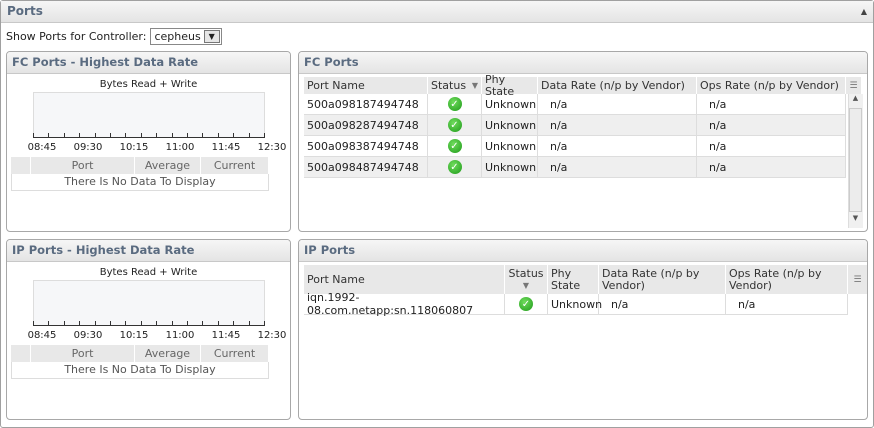  I want to click on table-row: 500a098287494748 ✓ Unknown n/a n/a, so click(575, 125).